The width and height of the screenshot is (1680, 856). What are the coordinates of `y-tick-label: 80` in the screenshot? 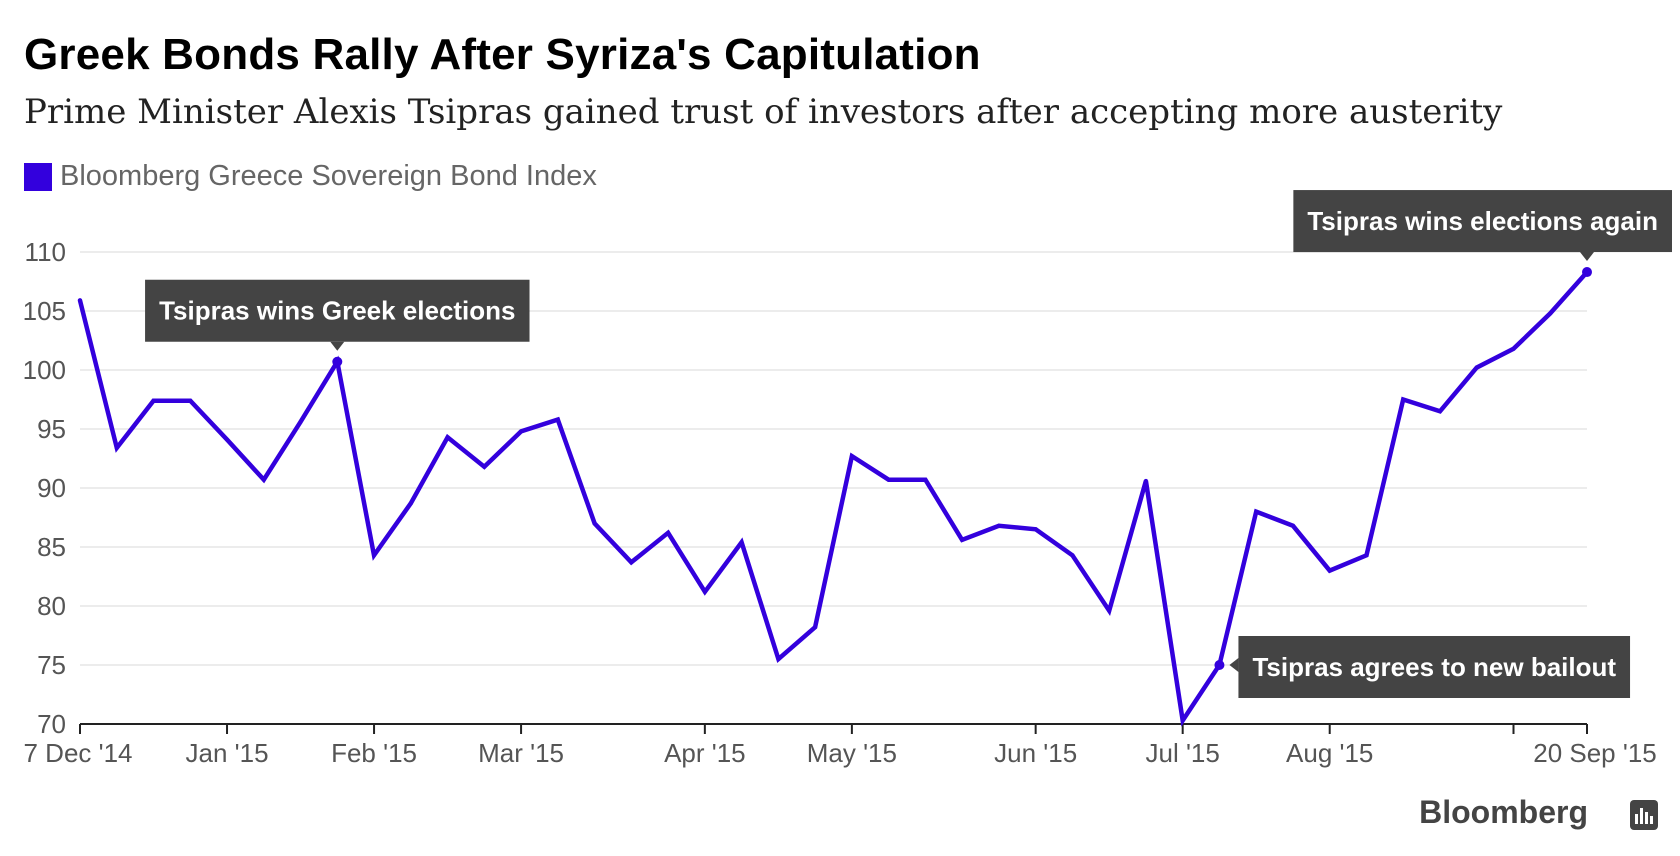 It's located at (51, 606).